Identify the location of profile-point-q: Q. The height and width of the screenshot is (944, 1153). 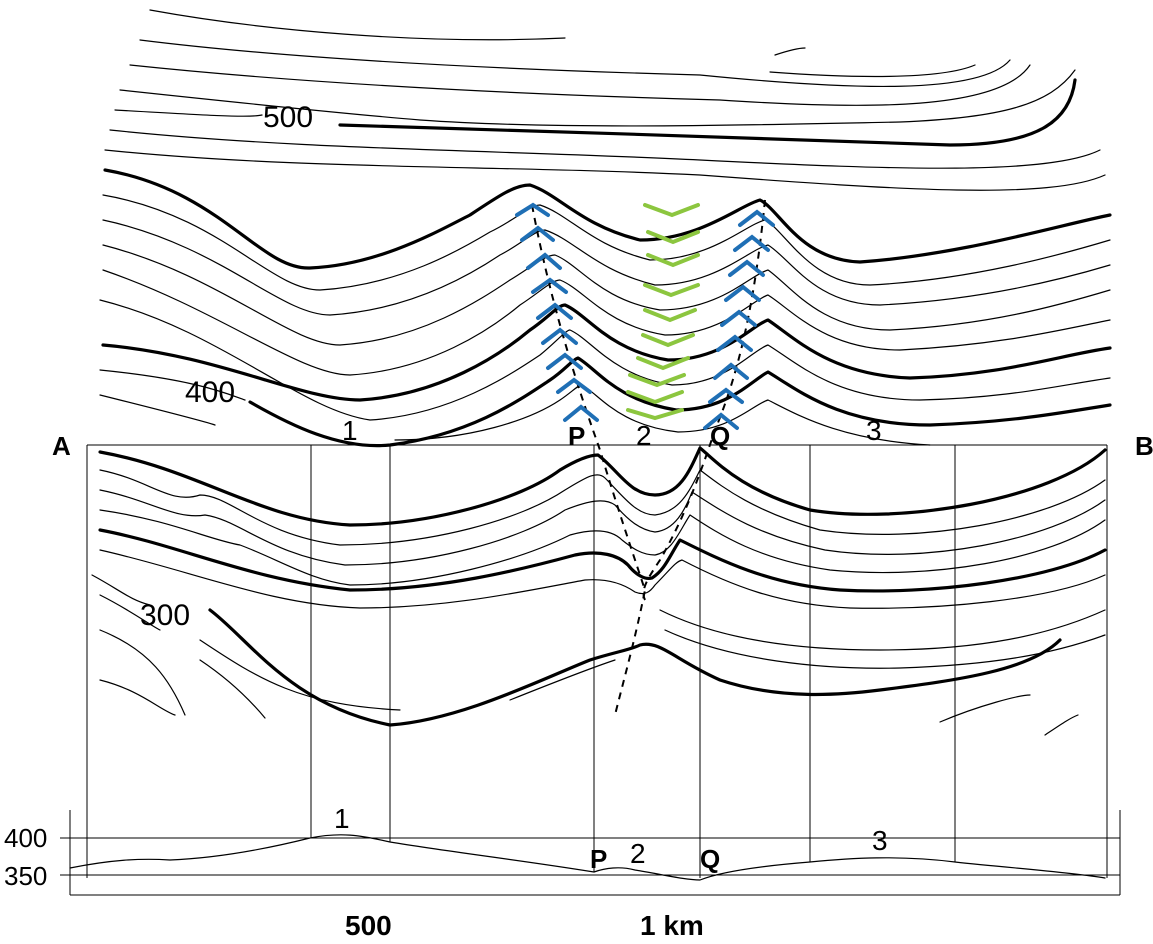
(710, 859).